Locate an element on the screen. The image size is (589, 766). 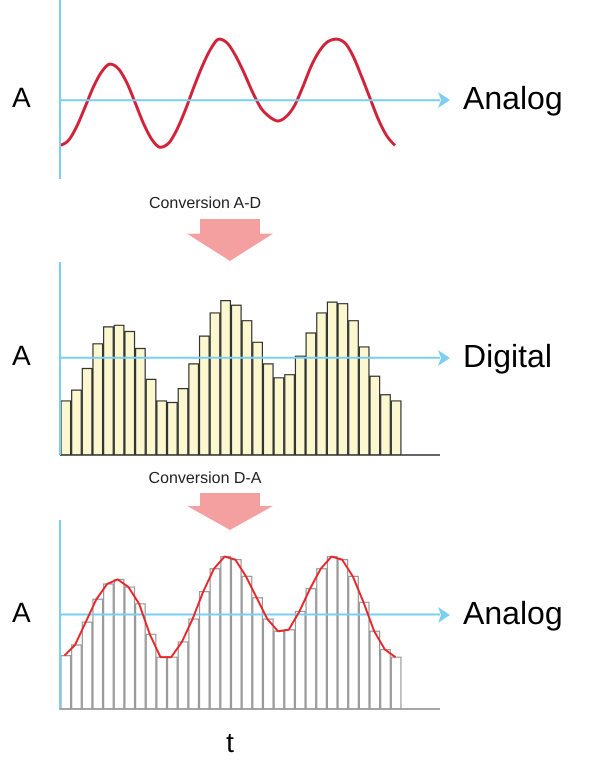
text: t is located at coordinates (230, 743).